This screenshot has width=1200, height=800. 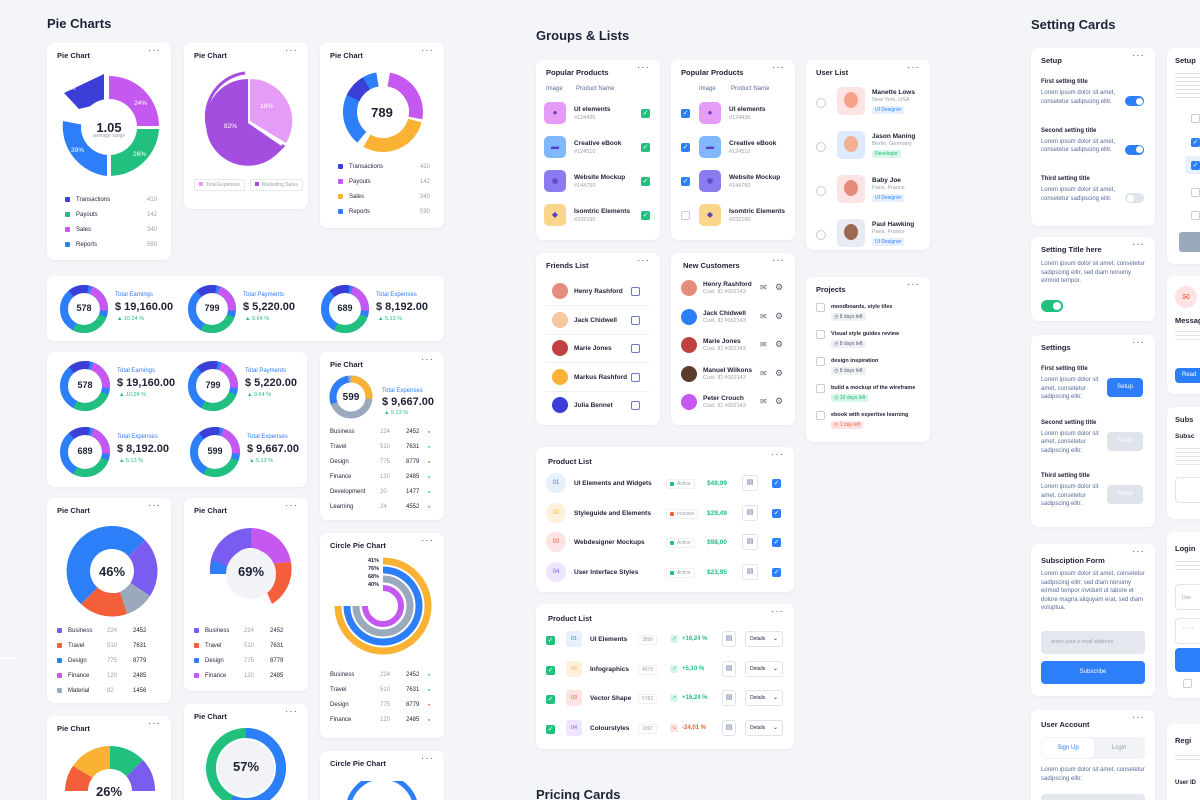 I want to click on input-box, so click(x=1187, y=490).